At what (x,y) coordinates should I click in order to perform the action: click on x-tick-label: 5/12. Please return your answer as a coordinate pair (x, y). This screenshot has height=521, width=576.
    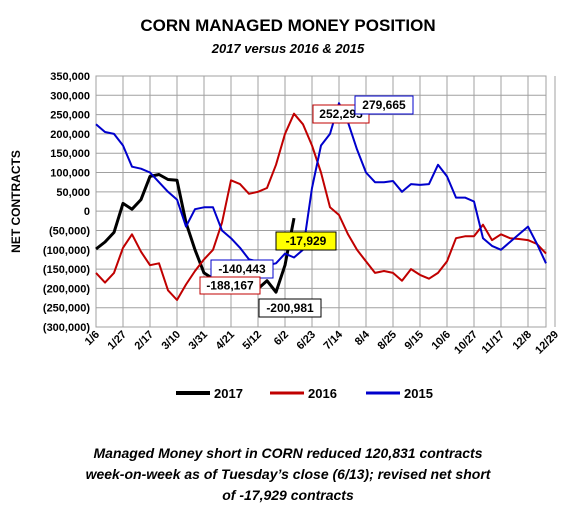
    Looking at the image, I should click on (252, 341).